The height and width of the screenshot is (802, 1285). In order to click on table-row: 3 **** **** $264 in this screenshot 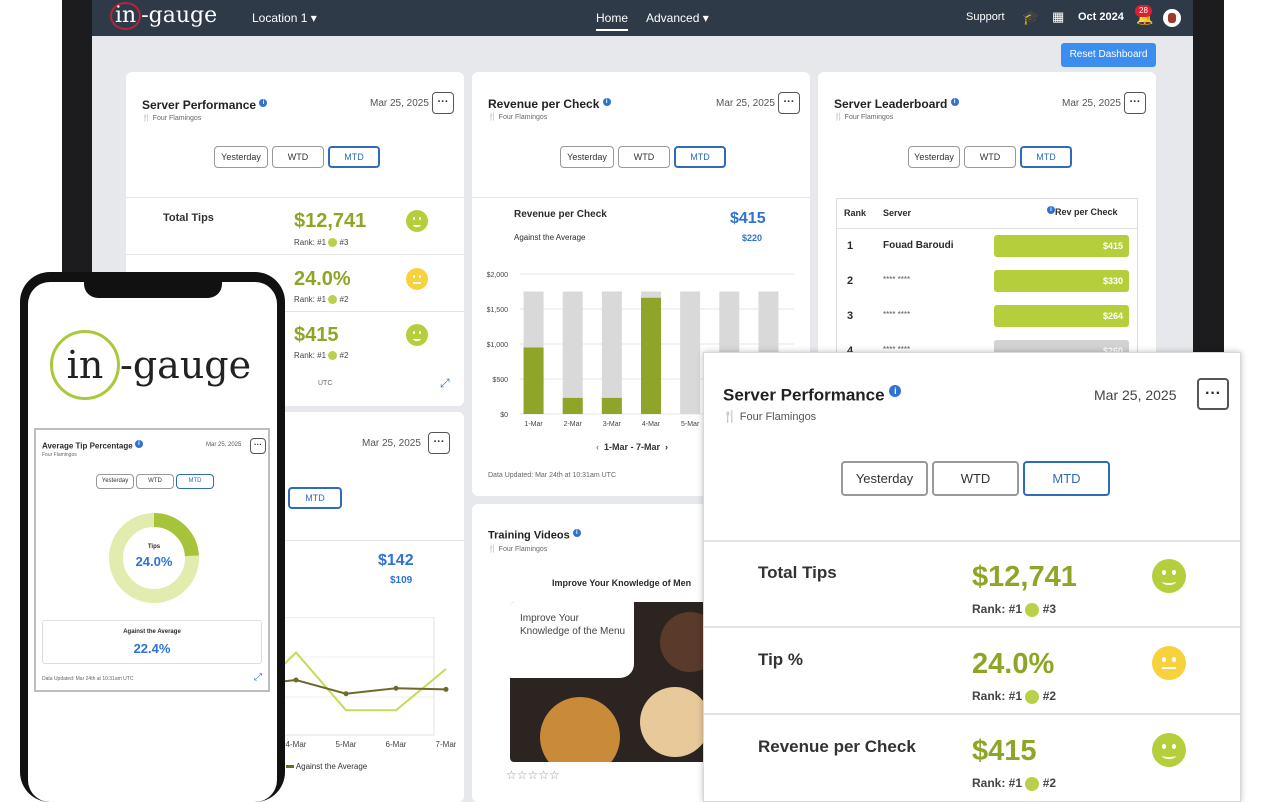, I will do `click(987, 316)`.